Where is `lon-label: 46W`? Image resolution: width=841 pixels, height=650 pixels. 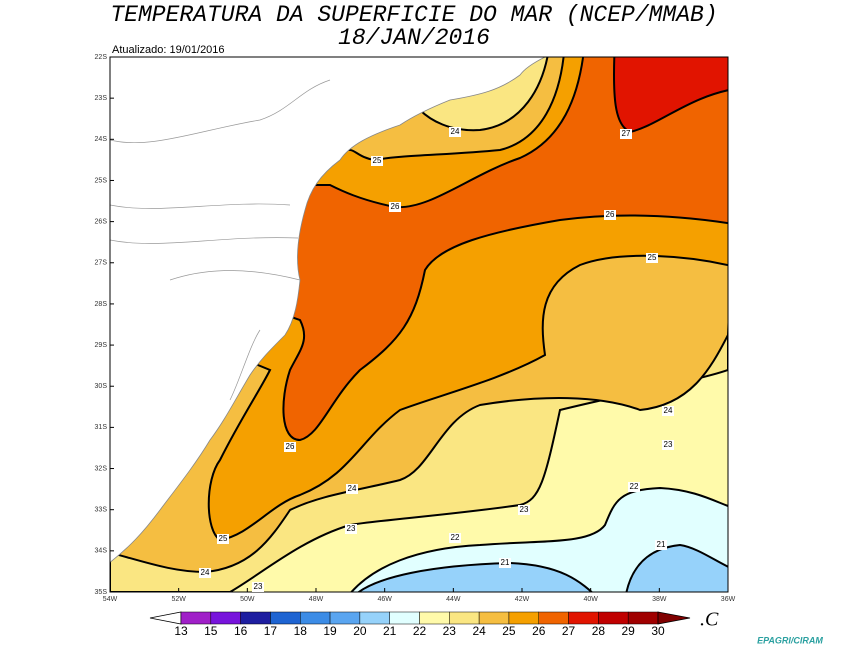 lon-label: 46W is located at coordinates (384, 599).